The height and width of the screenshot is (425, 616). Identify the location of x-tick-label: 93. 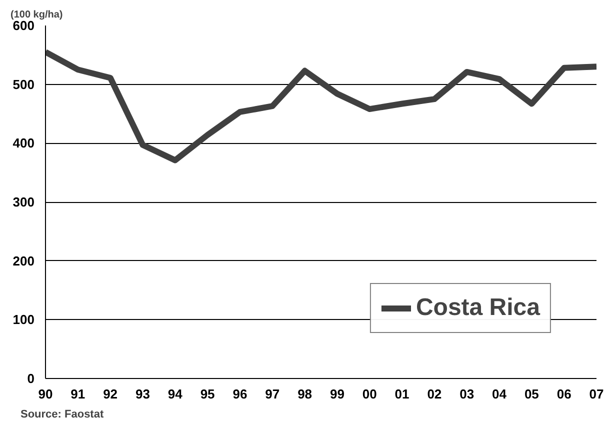
(143, 394).